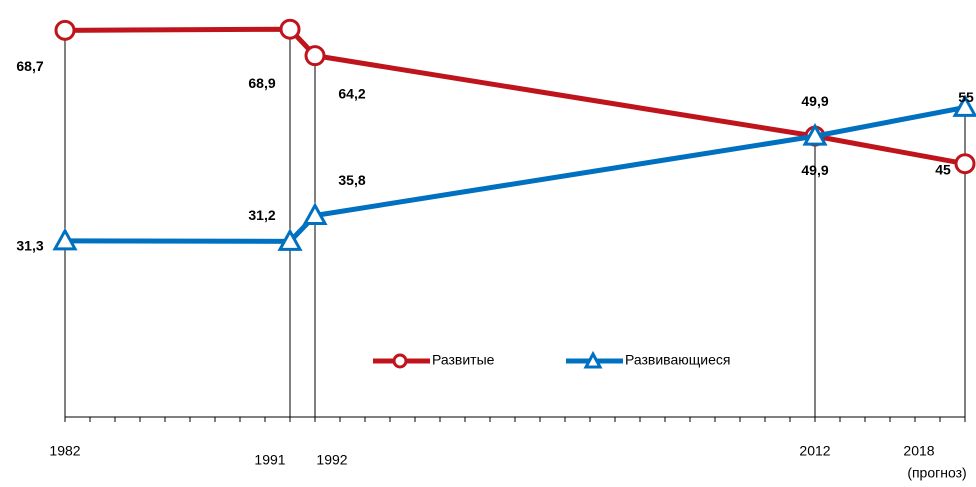 Image resolution: width=976 pixels, height=487 pixels. What do you see at coordinates (331, 460) in the screenshot?
I see `x-tick-label: 1992` at bounding box center [331, 460].